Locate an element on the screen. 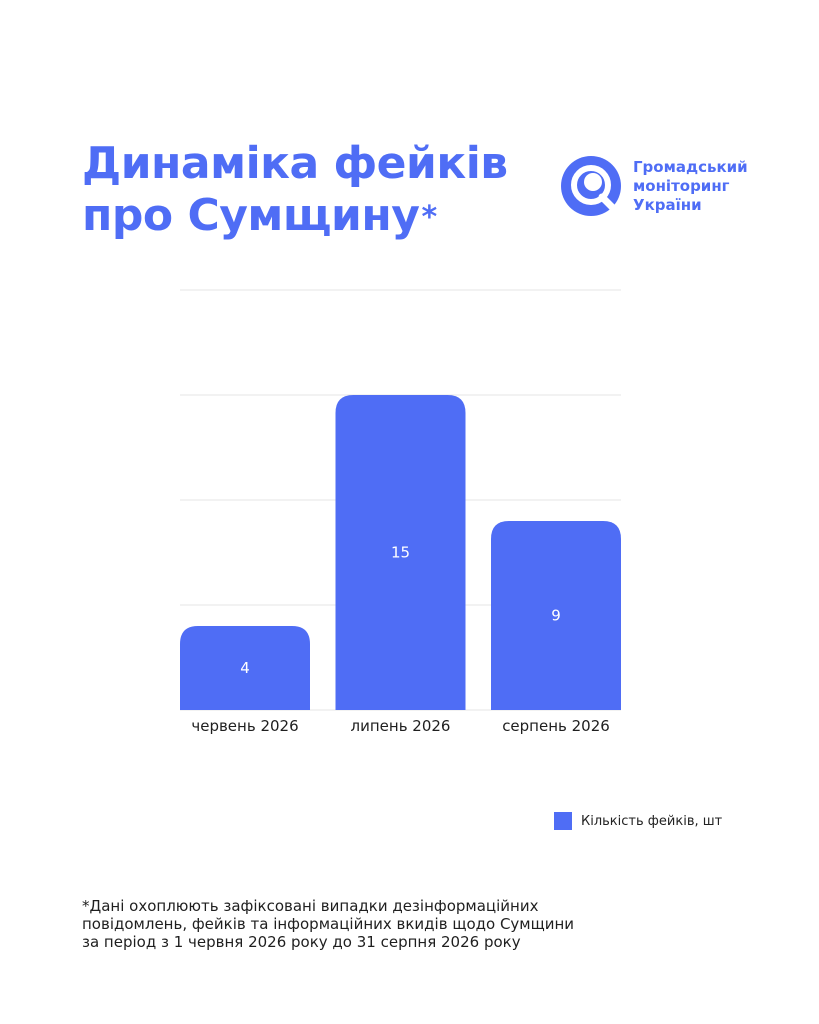  title-line-1: Динаміка фейків is located at coordinates (295, 163).